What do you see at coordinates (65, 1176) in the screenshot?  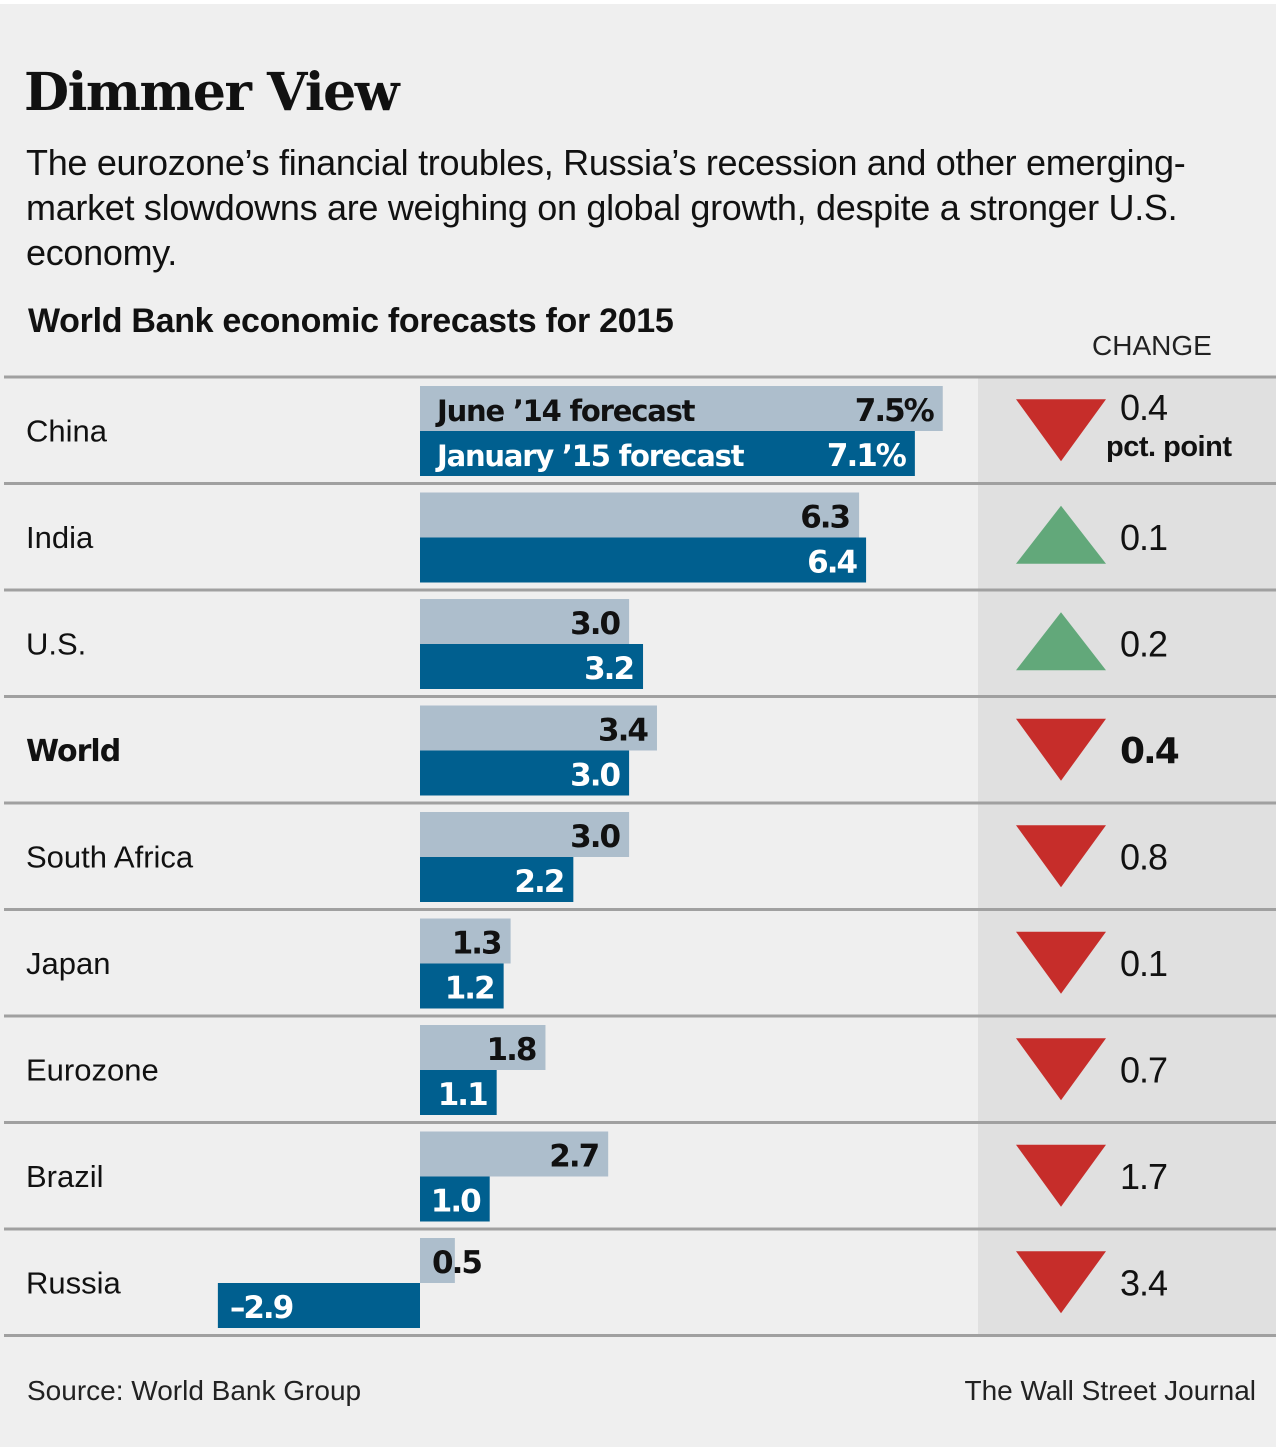 I see `category-label: Brazil` at bounding box center [65, 1176].